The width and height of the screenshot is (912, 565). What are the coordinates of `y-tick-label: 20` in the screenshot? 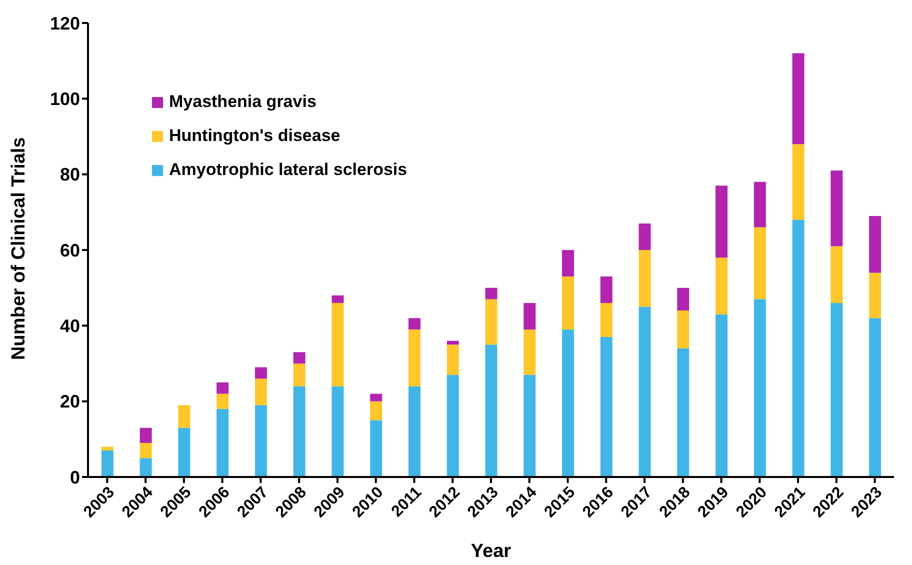 It's located at (70, 402).